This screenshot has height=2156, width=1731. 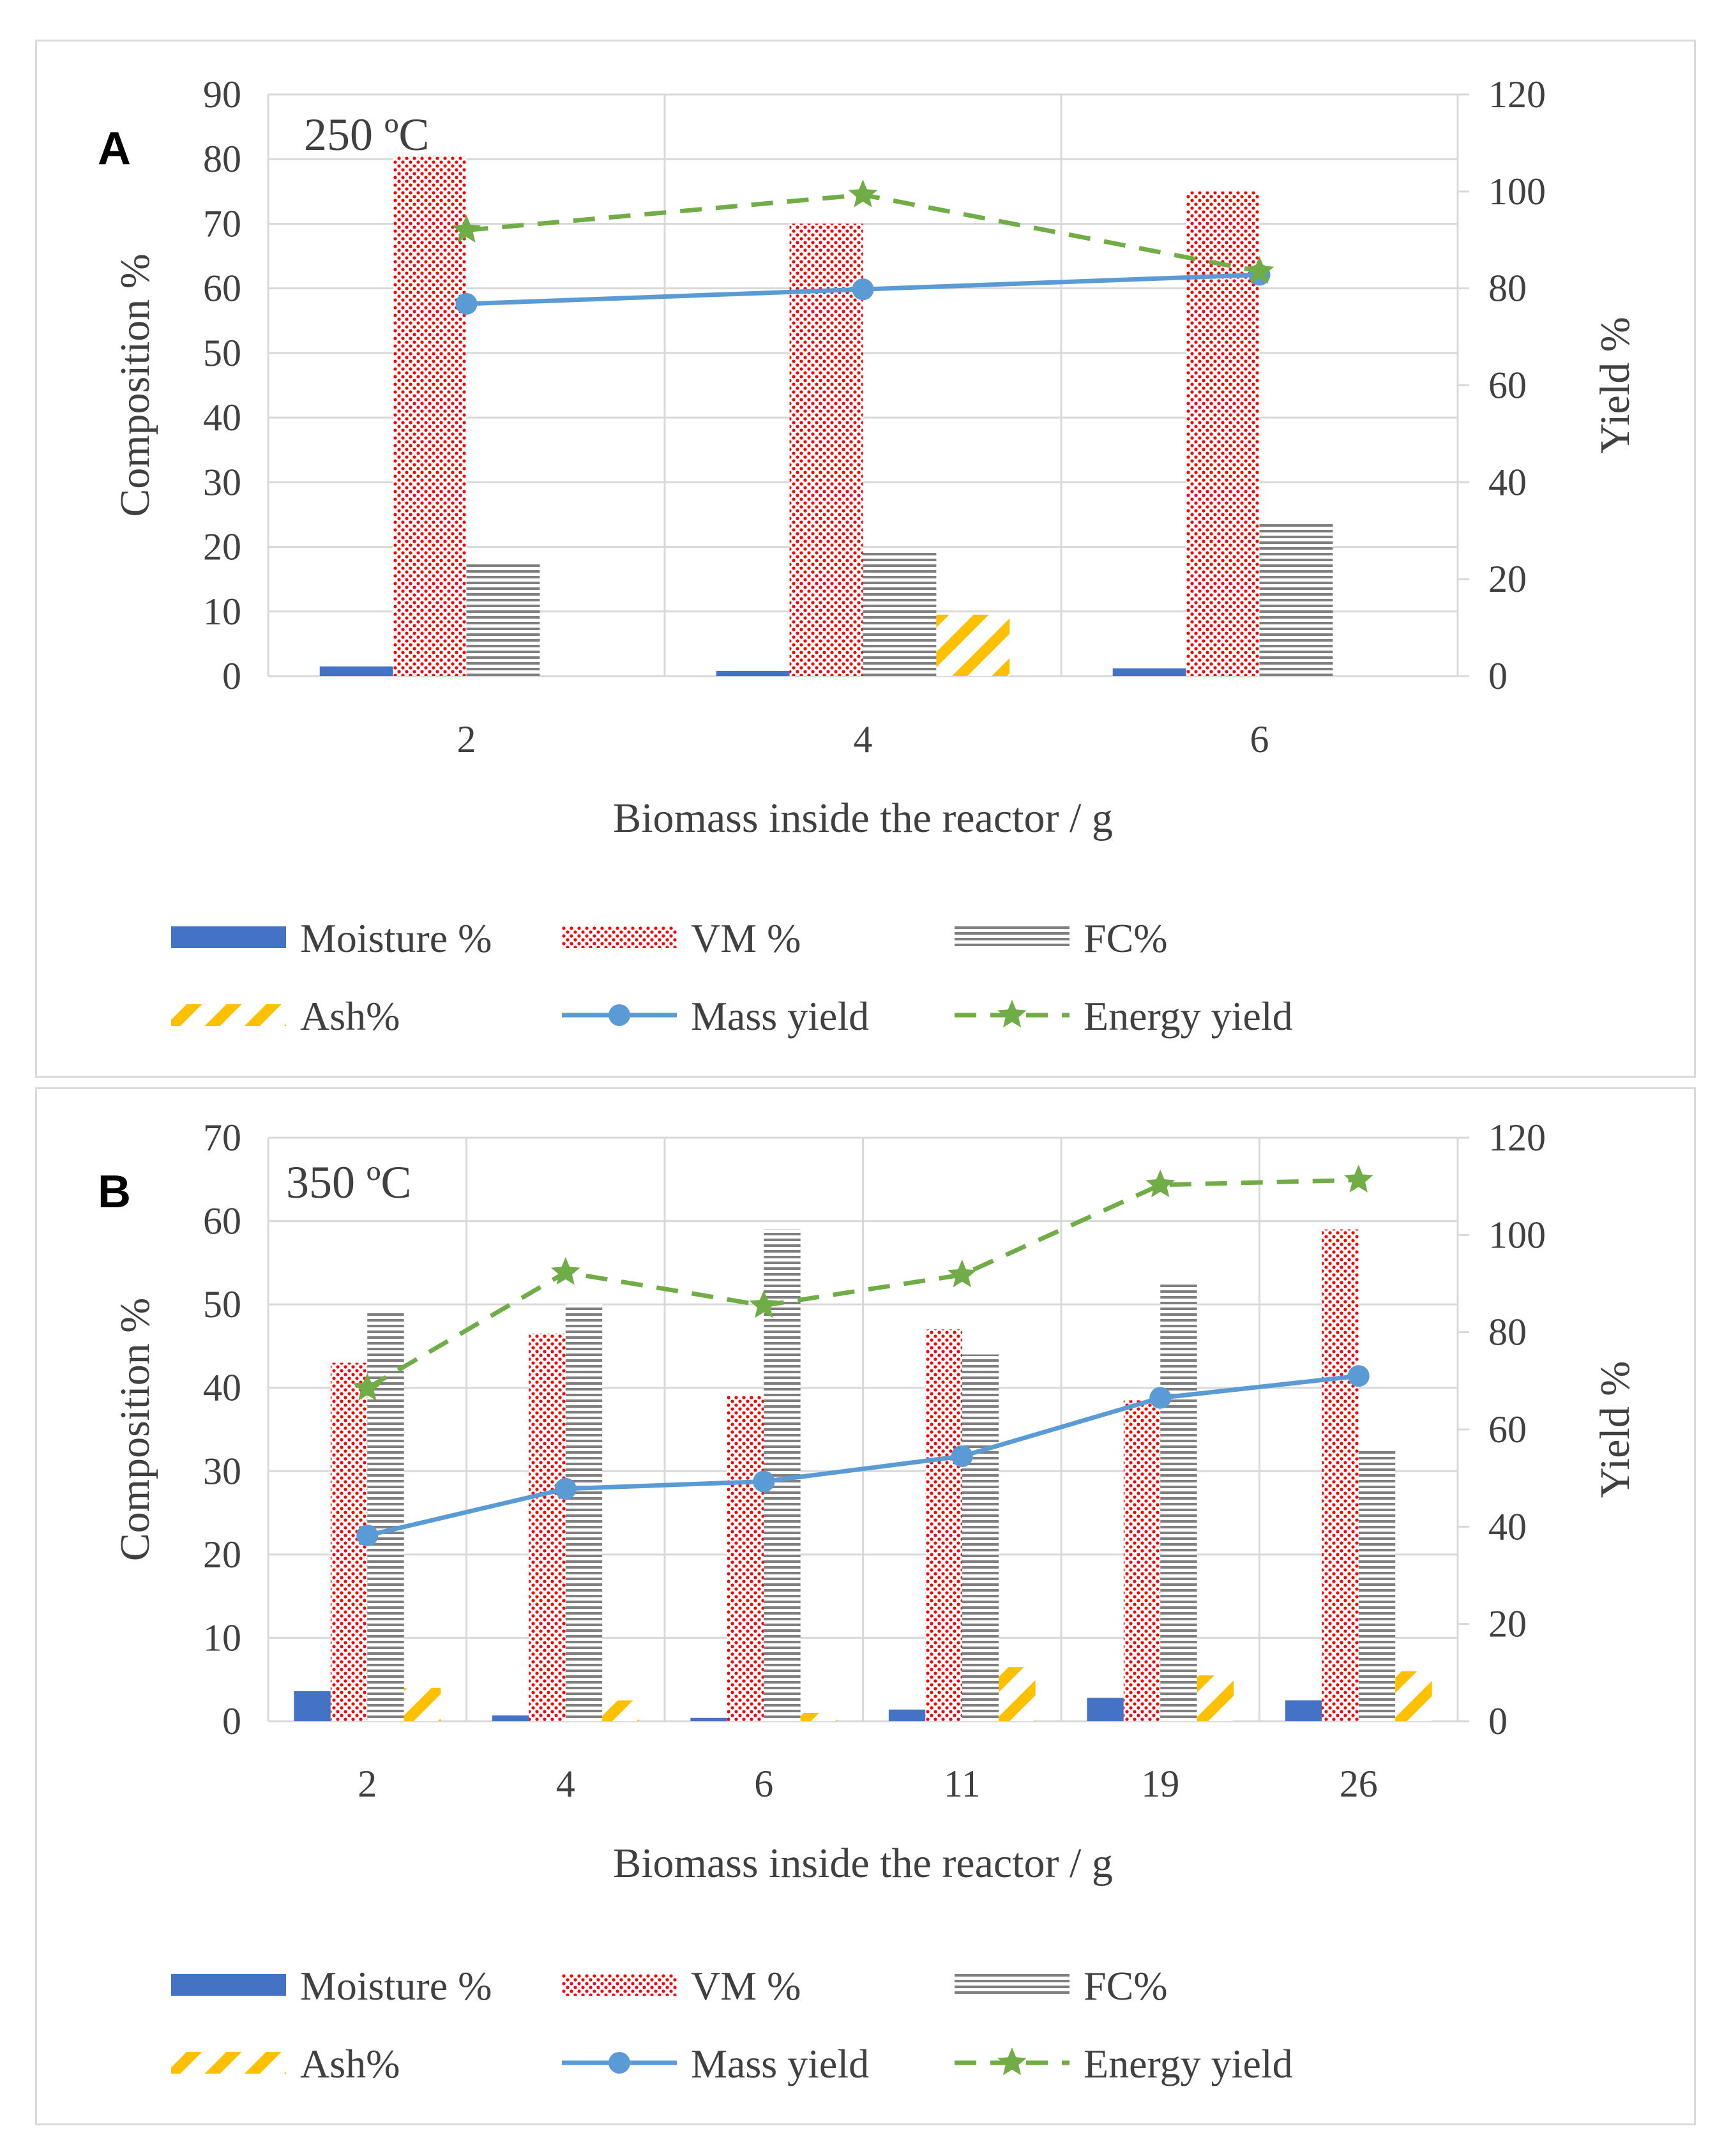 What do you see at coordinates (114, 1191) in the screenshot?
I see `panel-letter: B` at bounding box center [114, 1191].